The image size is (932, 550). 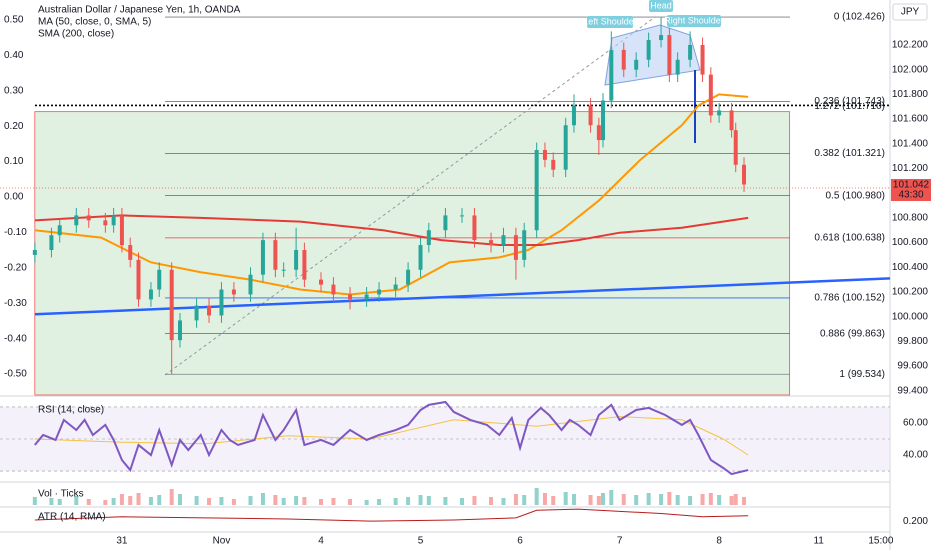 I want to click on y-tick-label: 100.600, so click(x=910, y=242).